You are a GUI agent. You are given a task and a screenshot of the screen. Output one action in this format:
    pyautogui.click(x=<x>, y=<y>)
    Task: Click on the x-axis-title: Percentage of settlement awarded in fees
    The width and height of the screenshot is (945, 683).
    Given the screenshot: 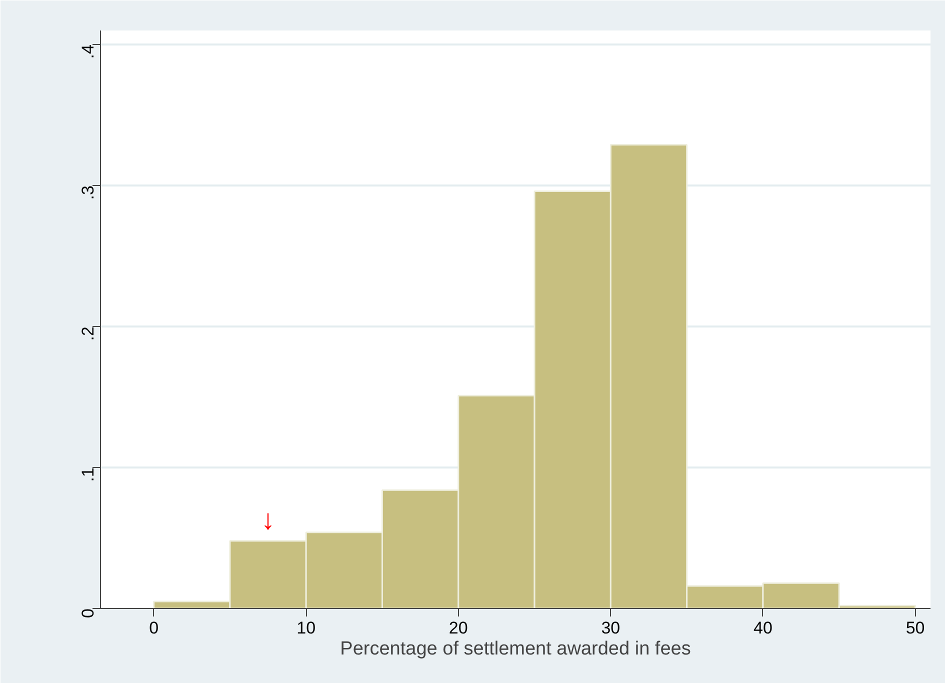 What is the action you would take?
    pyautogui.click(x=515, y=649)
    